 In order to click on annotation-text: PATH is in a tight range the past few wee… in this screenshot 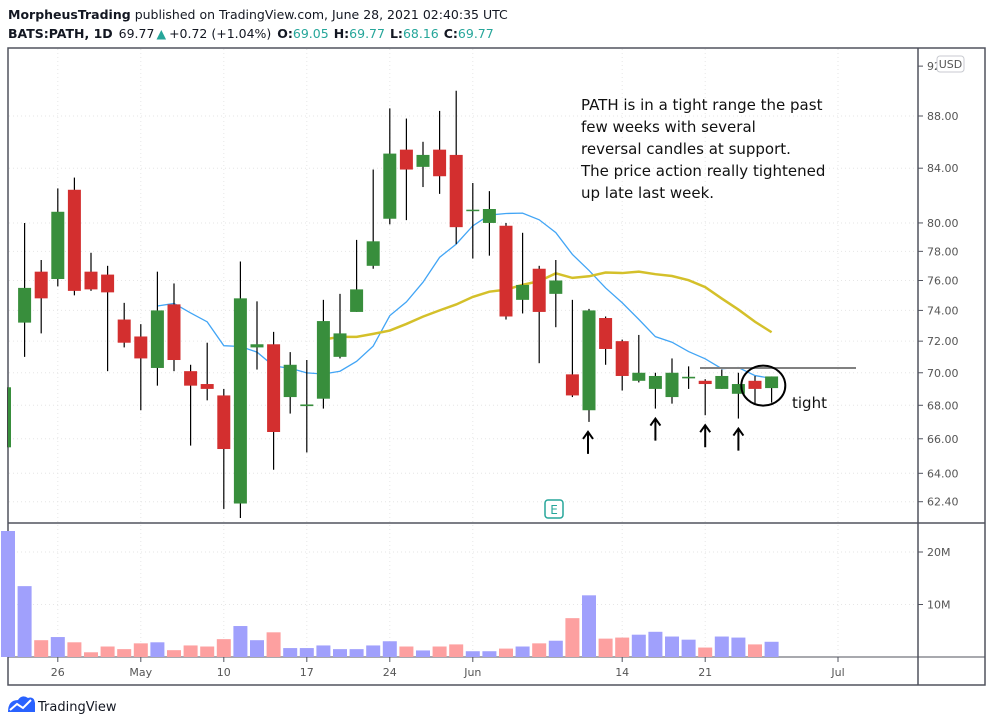, I will do `click(702, 149)`.